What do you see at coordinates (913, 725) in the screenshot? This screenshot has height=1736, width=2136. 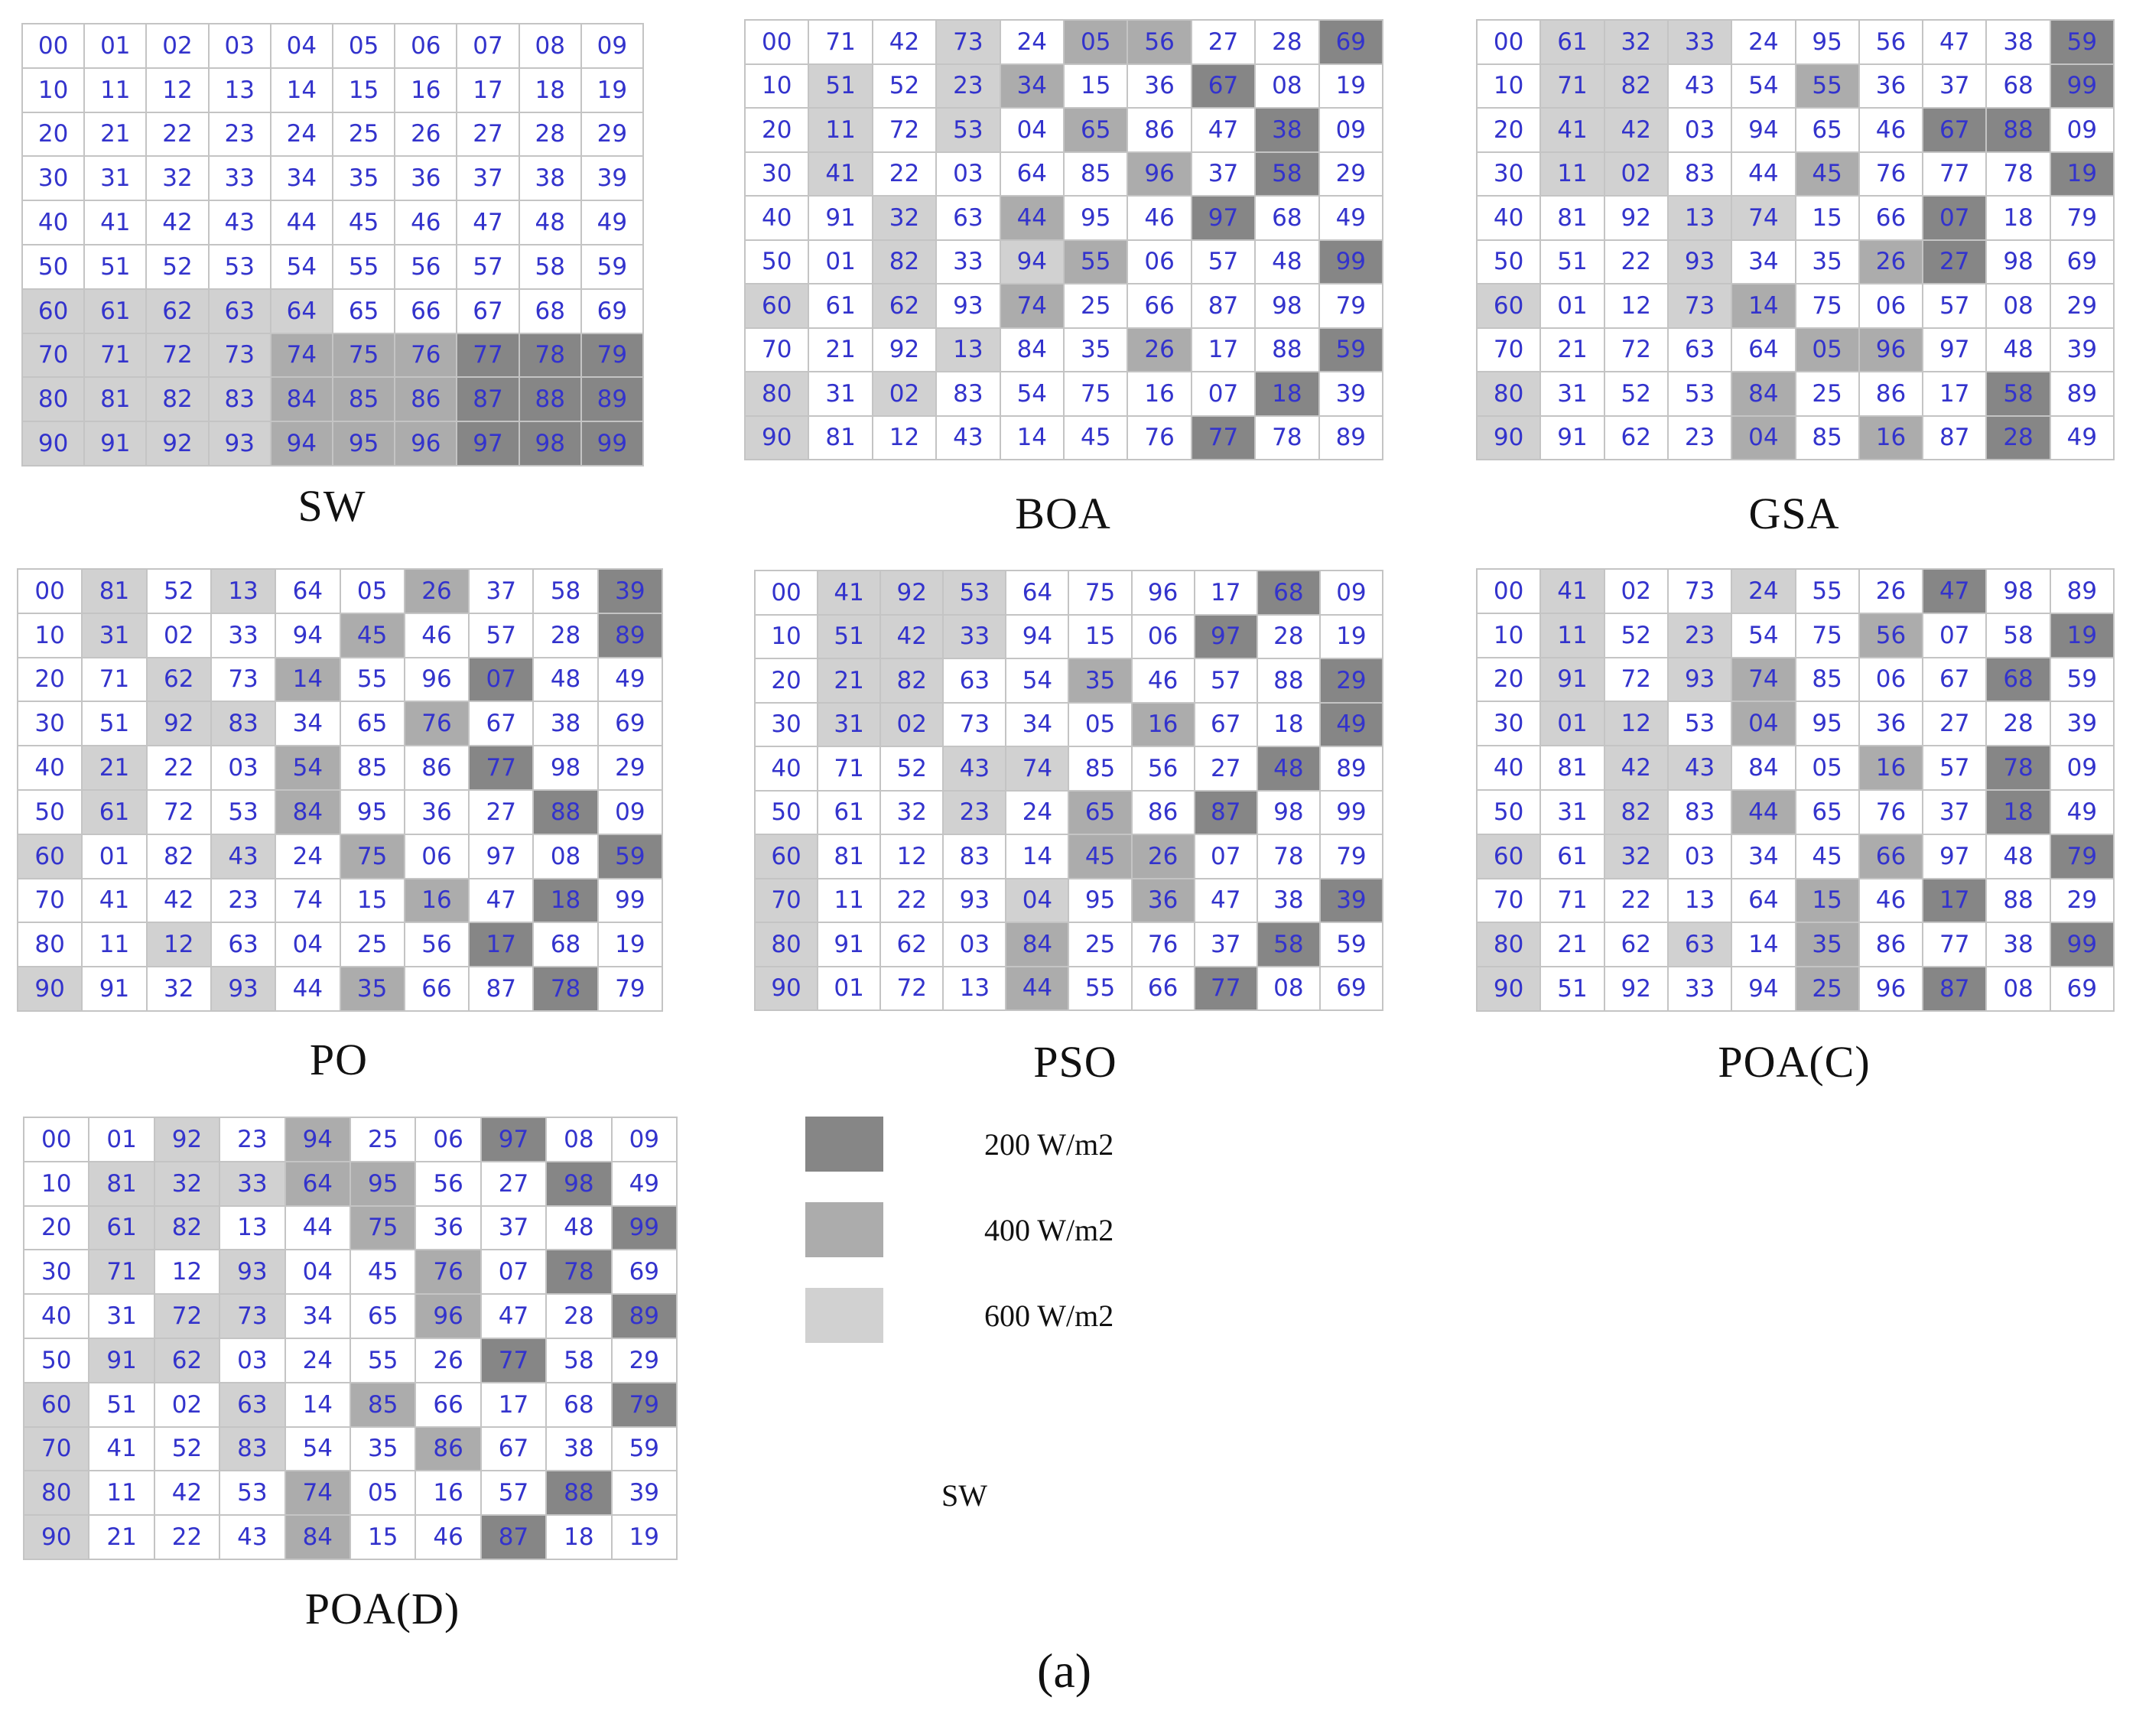 I see `grid-cell: 02` at bounding box center [913, 725].